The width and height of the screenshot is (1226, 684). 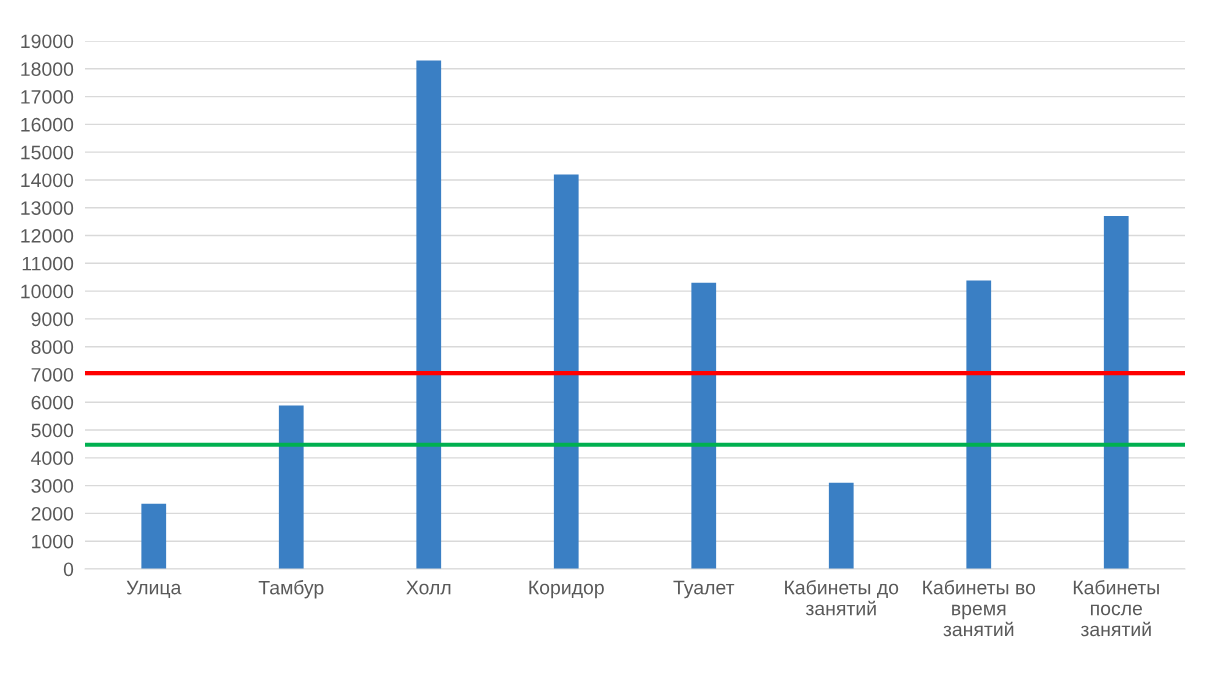 What do you see at coordinates (47, 180) in the screenshot?
I see `y-tick-label: 14000` at bounding box center [47, 180].